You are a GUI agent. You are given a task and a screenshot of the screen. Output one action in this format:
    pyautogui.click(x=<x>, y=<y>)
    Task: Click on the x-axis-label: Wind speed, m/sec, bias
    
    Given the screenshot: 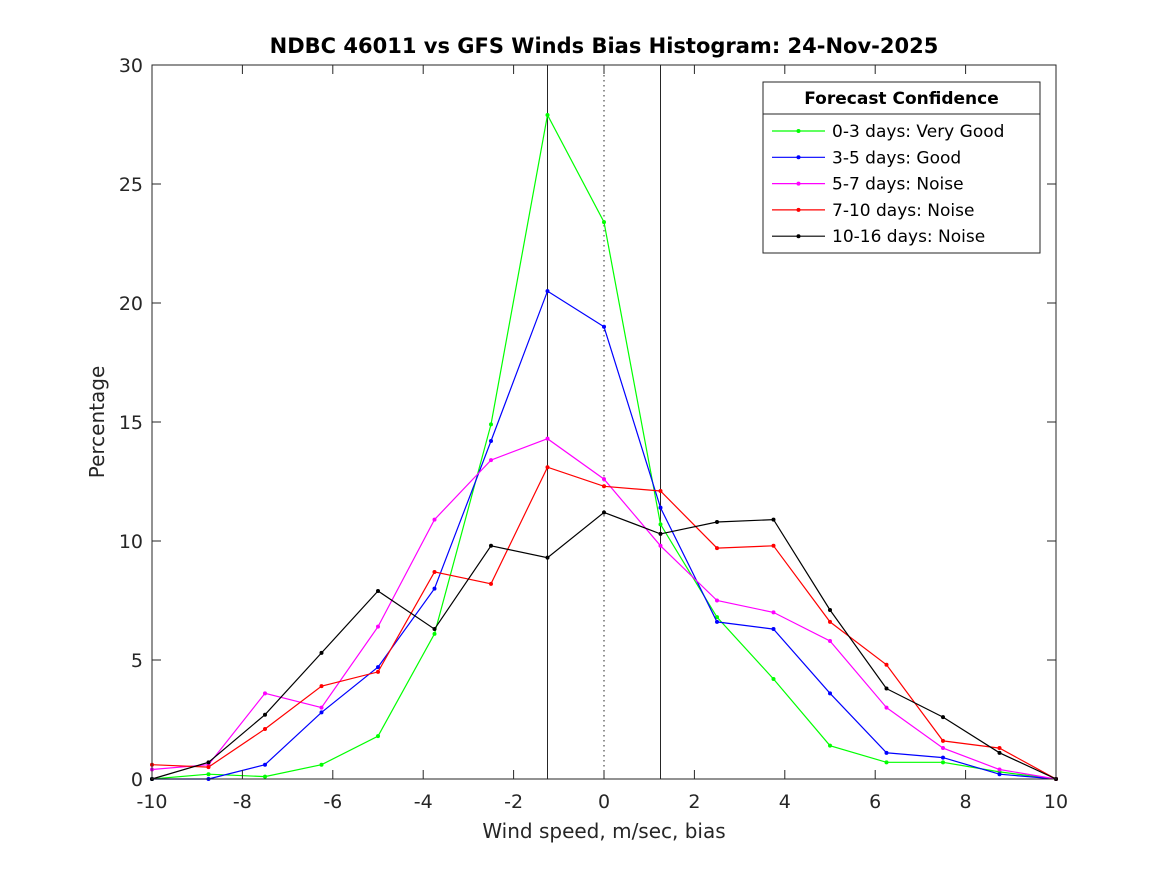 What is the action you would take?
    pyautogui.click(x=603, y=831)
    